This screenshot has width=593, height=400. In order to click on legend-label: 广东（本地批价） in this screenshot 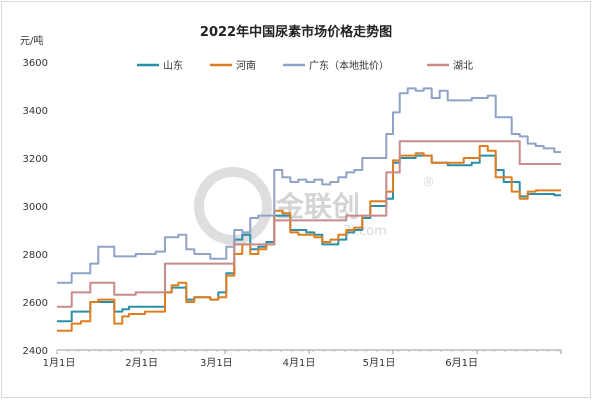, I will do `click(349, 65)`.